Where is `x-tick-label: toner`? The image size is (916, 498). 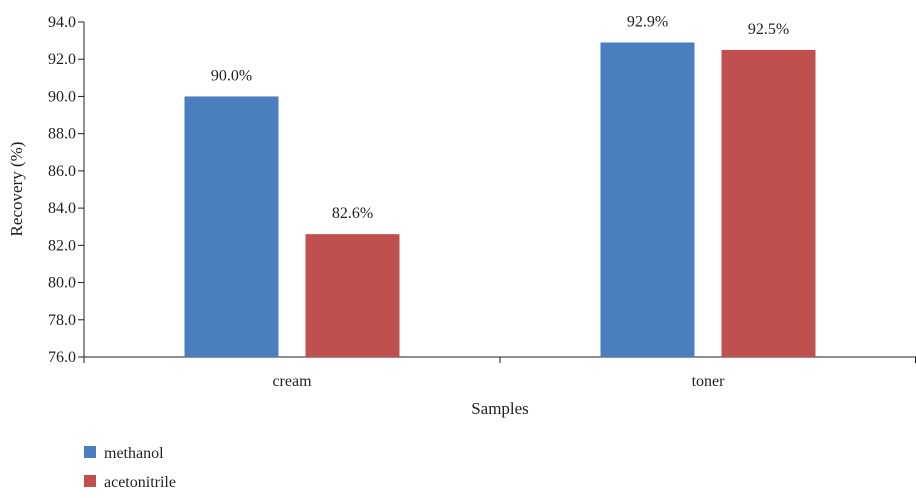
x-tick-label: toner is located at coordinates (709, 381).